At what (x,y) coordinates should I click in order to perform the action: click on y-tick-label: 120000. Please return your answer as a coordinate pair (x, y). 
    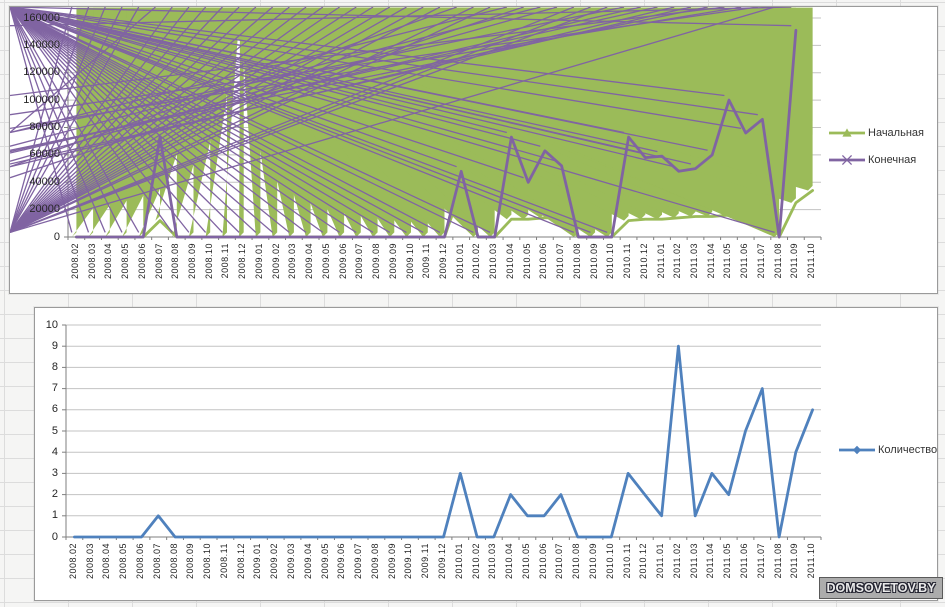
    Looking at the image, I should click on (41, 72).